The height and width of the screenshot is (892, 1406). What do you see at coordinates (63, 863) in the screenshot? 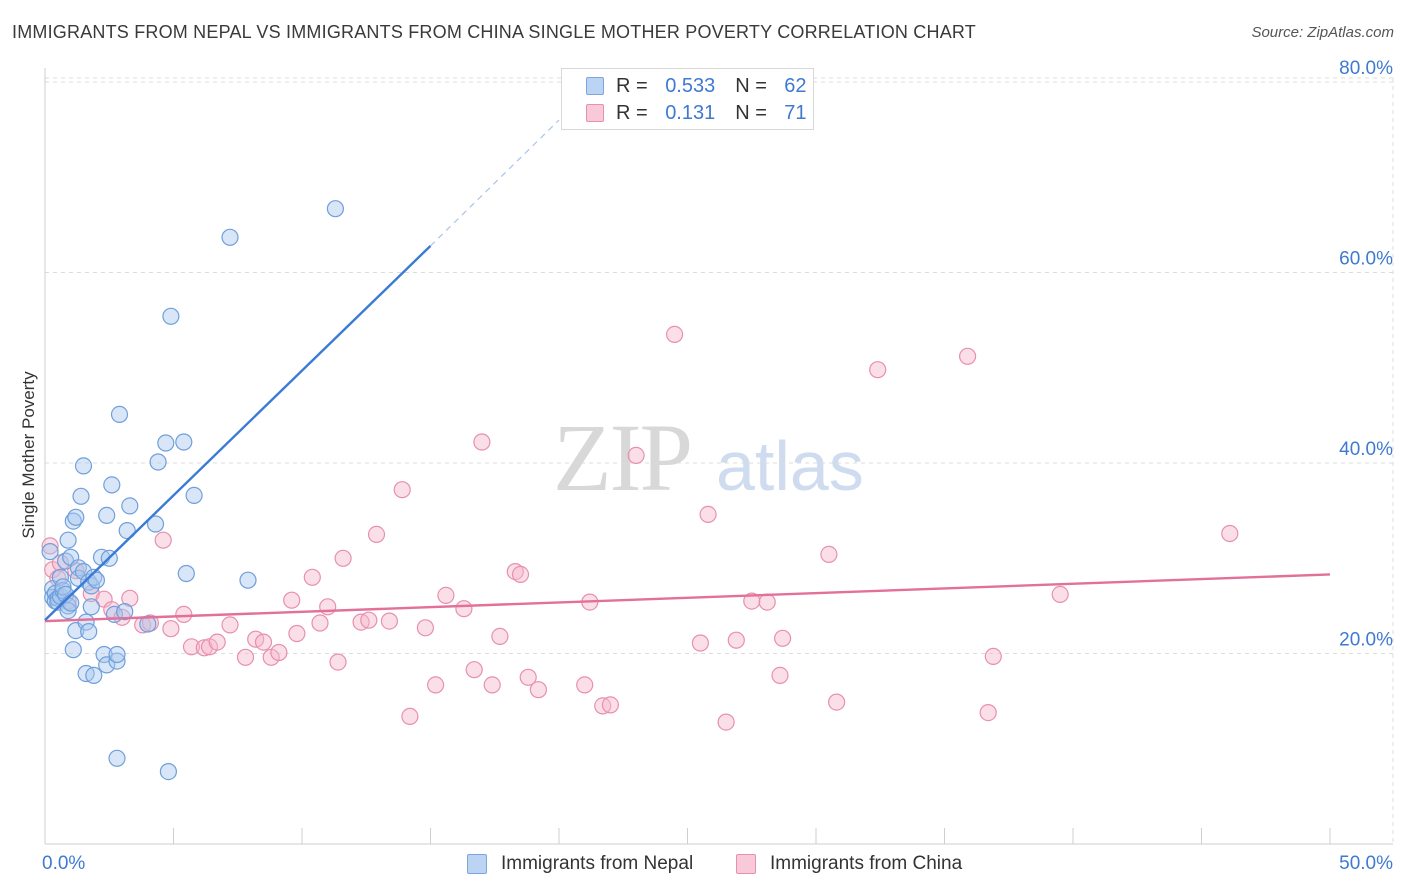
I see `x-tick-label-min: 0.0%` at bounding box center [63, 863].